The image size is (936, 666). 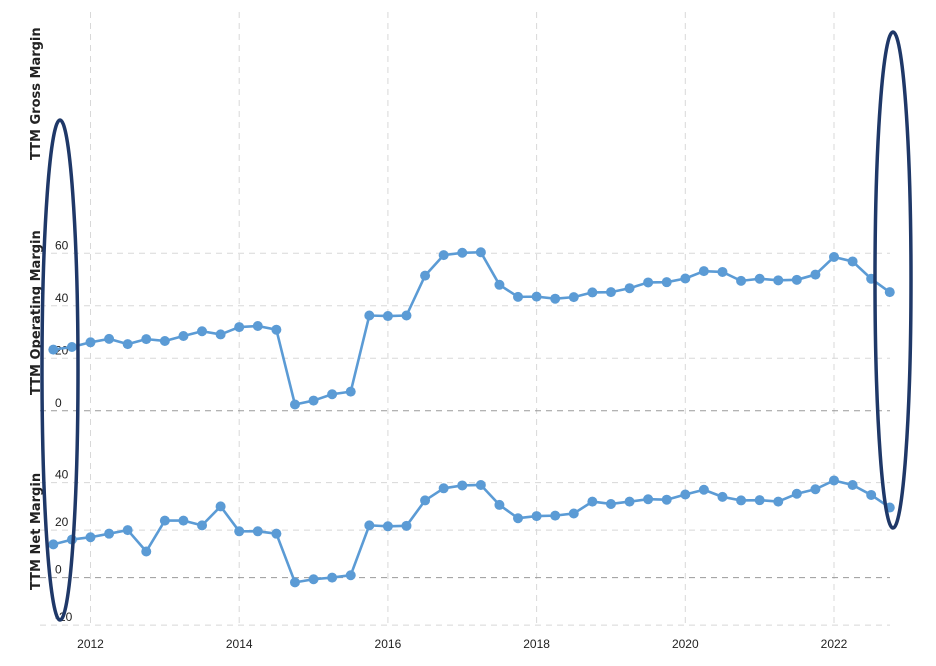 I want to click on y-axis-label: TTM Net Margin, so click(x=36, y=531).